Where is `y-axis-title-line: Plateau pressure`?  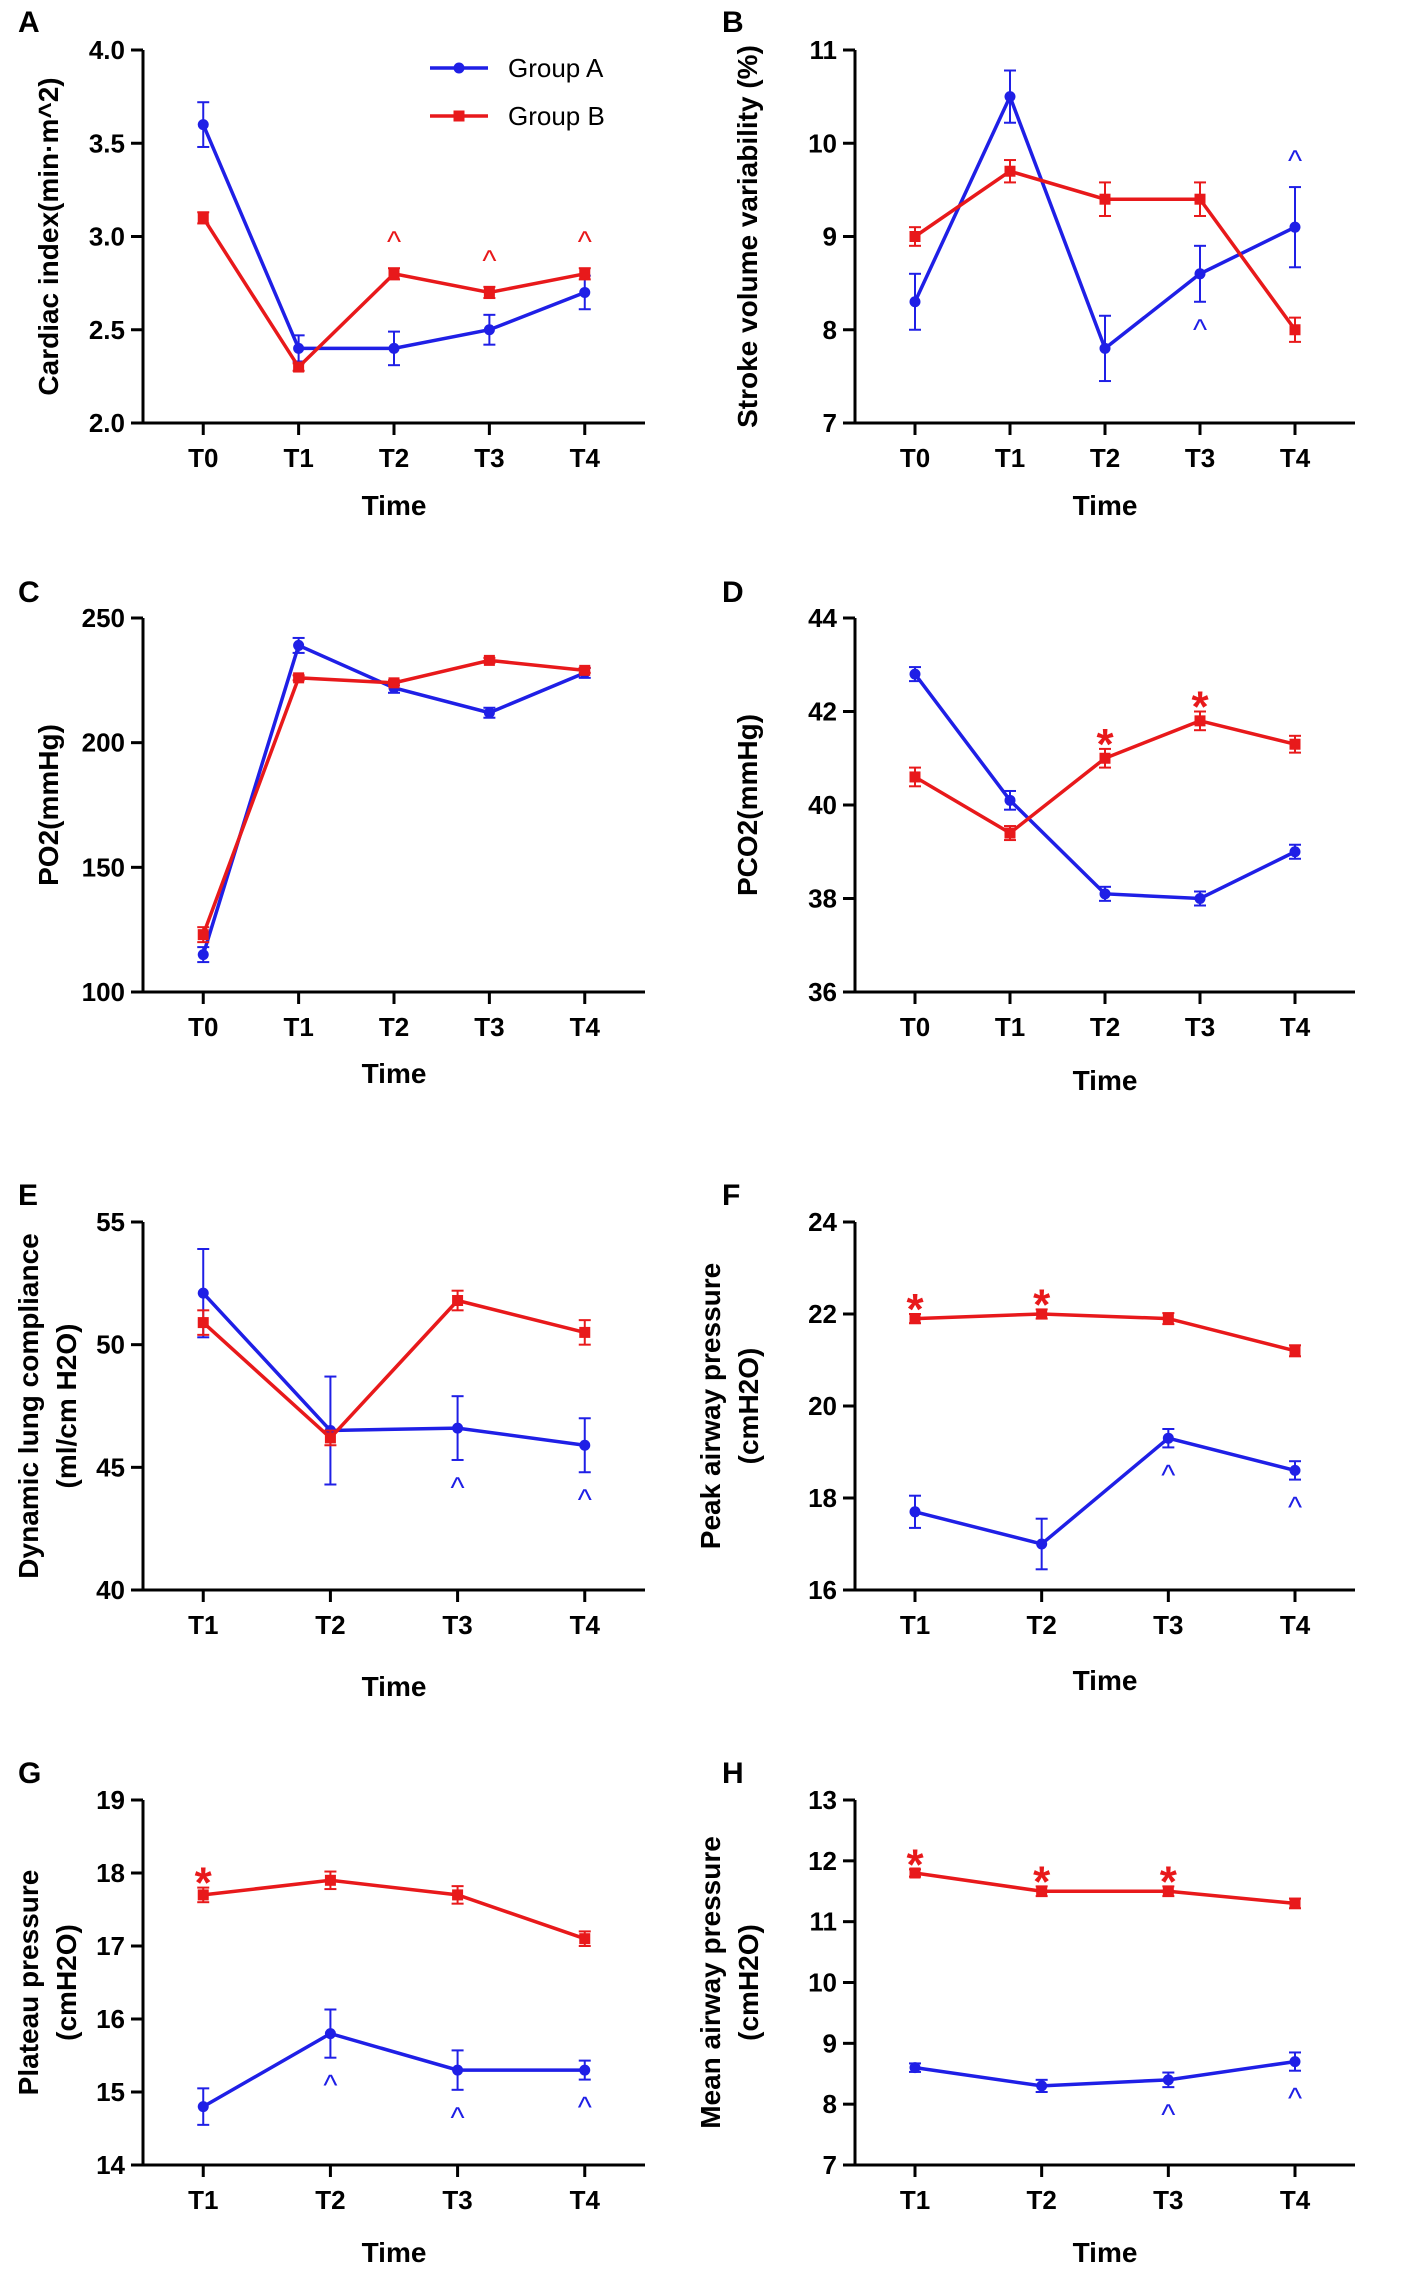 y-axis-title-line: Plateau pressure is located at coordinates (28, 1983).